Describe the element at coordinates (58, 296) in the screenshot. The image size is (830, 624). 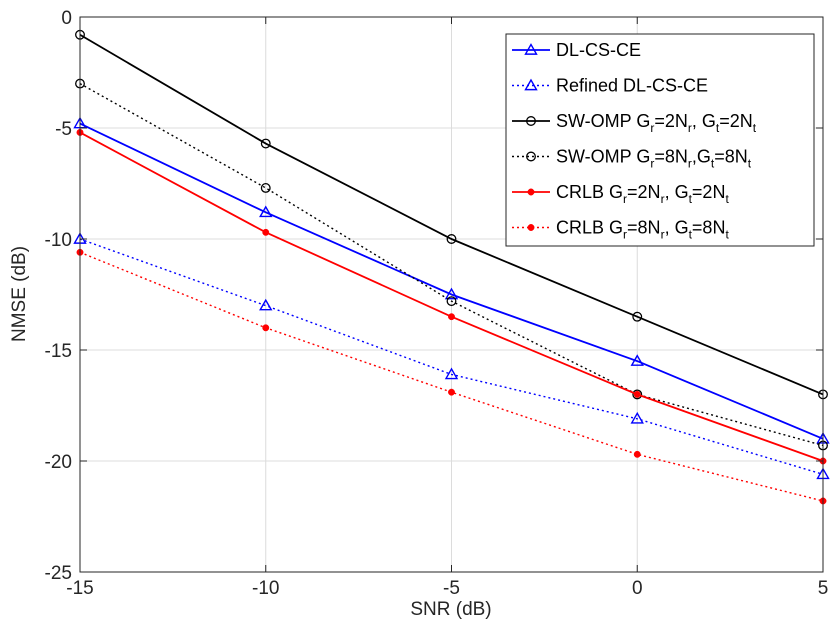
I see `y-tick-labels: 0 -5 -10 -15 -20 -25` at that location.